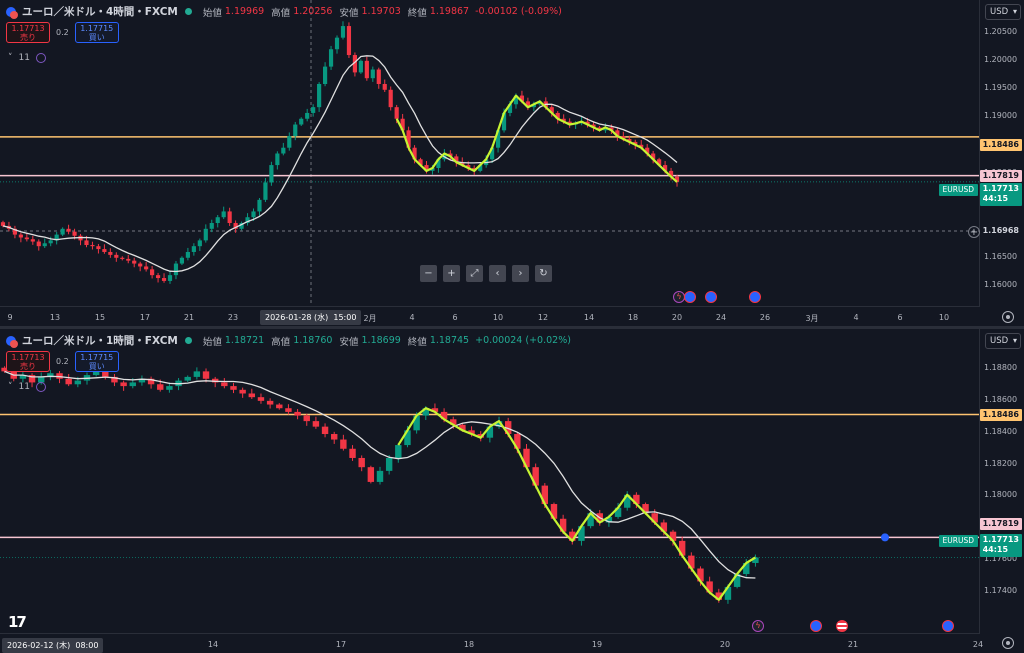 Image resolution: width=1024 pixels, height=653 pixels. I want to click on time-tick: 3月, so click(812, 318).